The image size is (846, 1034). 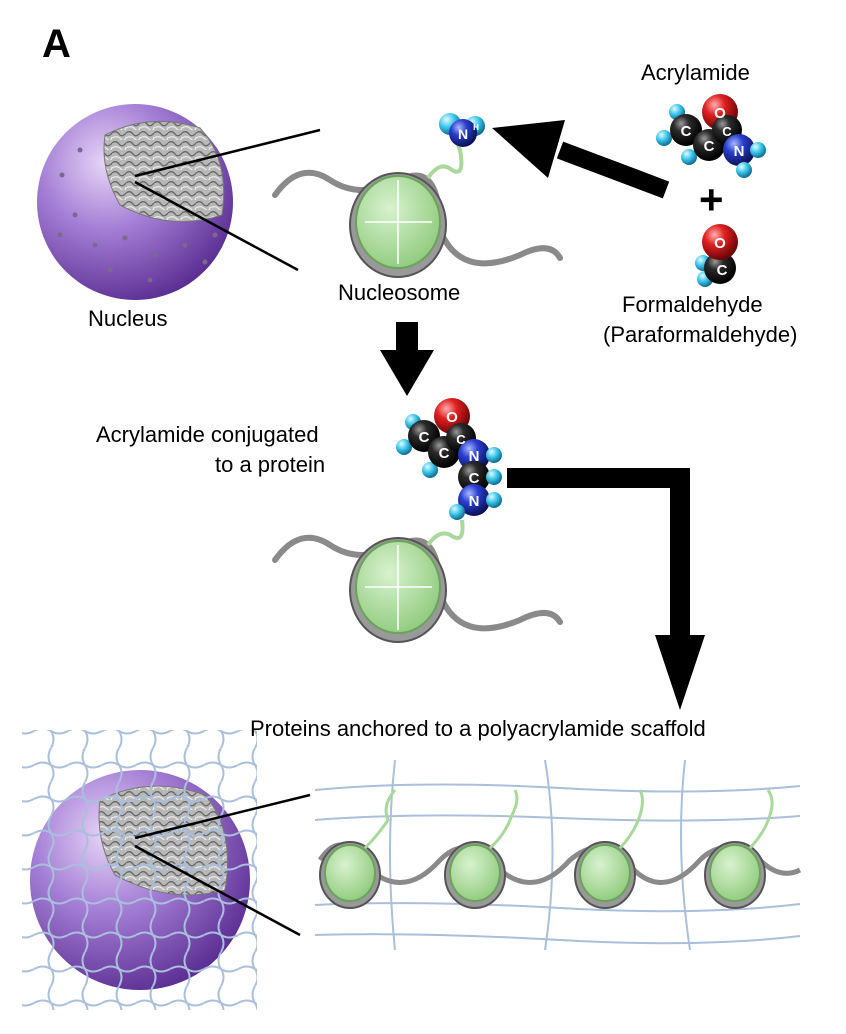 What do you see at coordinates (207, 434) in the screenshot?
I see `label-conjugated-line1: Acrylamide conjugated` at bounding box center [207, 434].